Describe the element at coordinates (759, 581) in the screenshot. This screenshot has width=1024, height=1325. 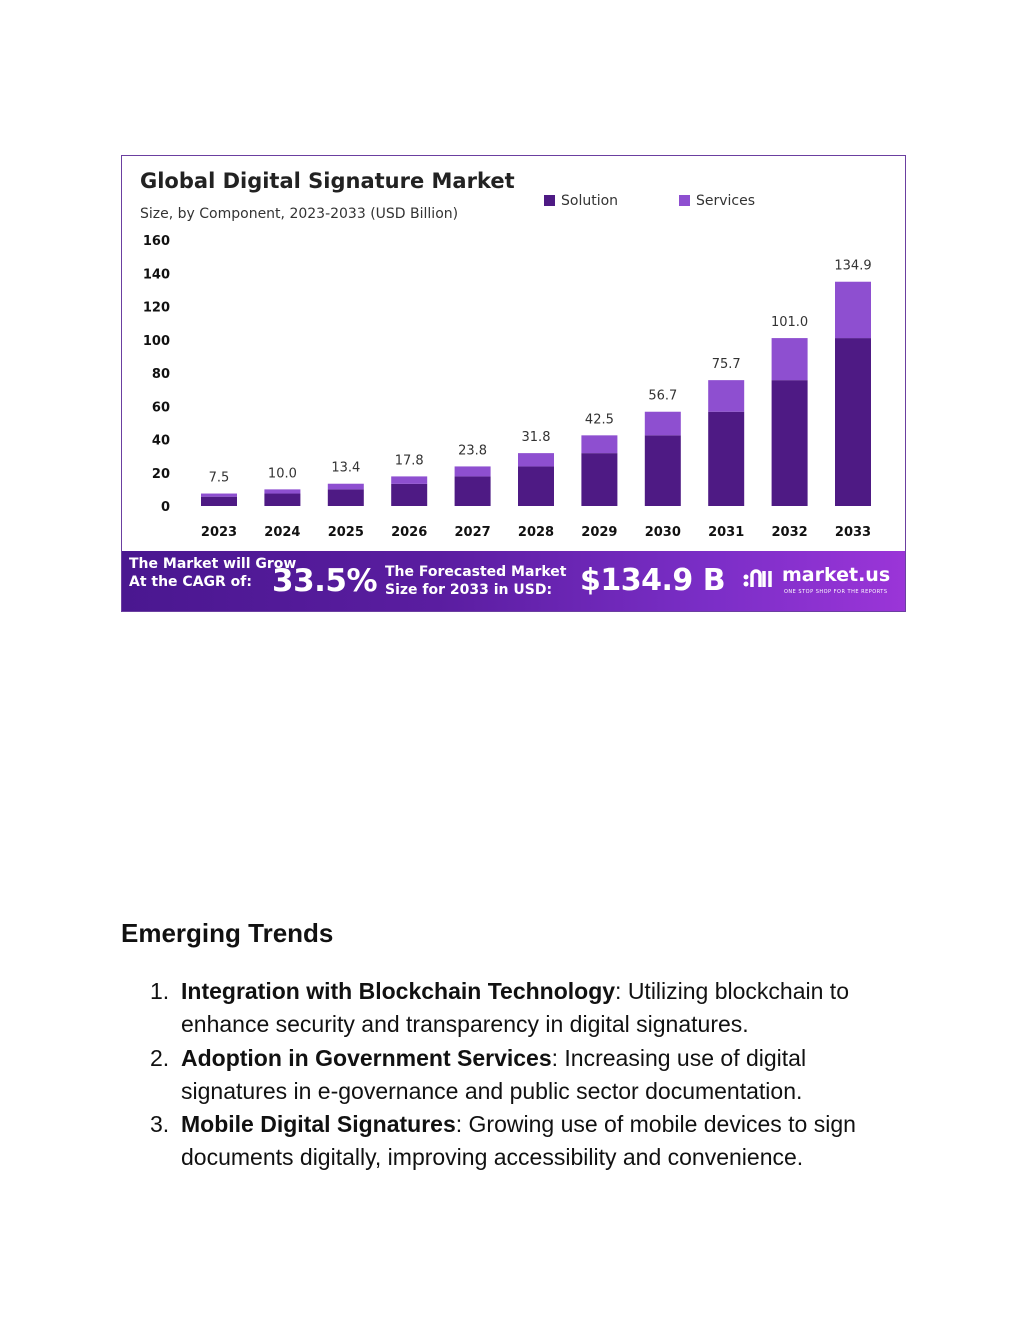
I see `market-us-logo-icon` at that location.